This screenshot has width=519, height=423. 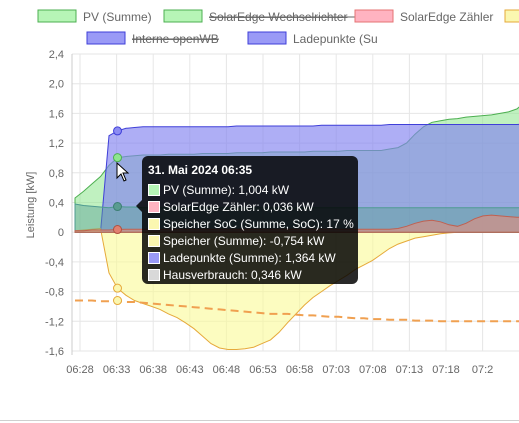 What do you see at coordinates (300, 370) in the screenshot?
I see `x-tick-label: 06:58` at bounding box center [300, 370].